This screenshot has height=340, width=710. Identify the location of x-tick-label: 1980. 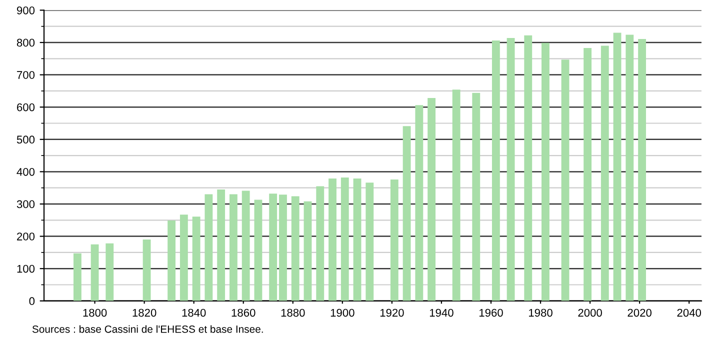
(540, 312).